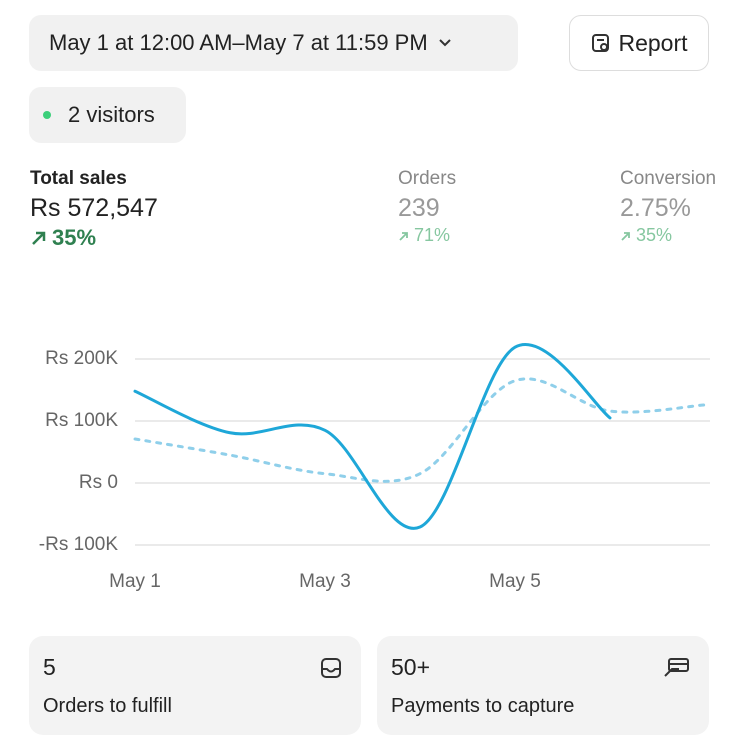 The width and height of the screenshot is (739, 750). I want to click on x-tick-label: May 3, so click(325, 581).